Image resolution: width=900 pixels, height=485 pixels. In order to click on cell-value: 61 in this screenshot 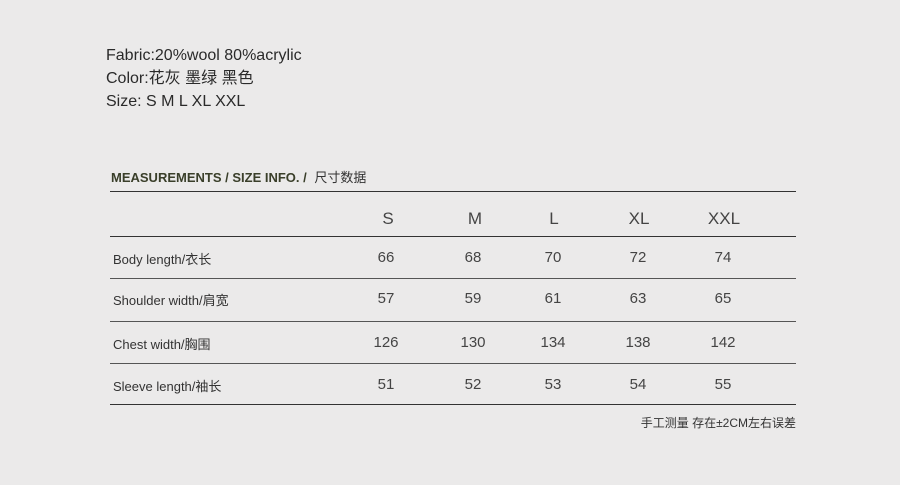, I will do `click(553, 298)`.